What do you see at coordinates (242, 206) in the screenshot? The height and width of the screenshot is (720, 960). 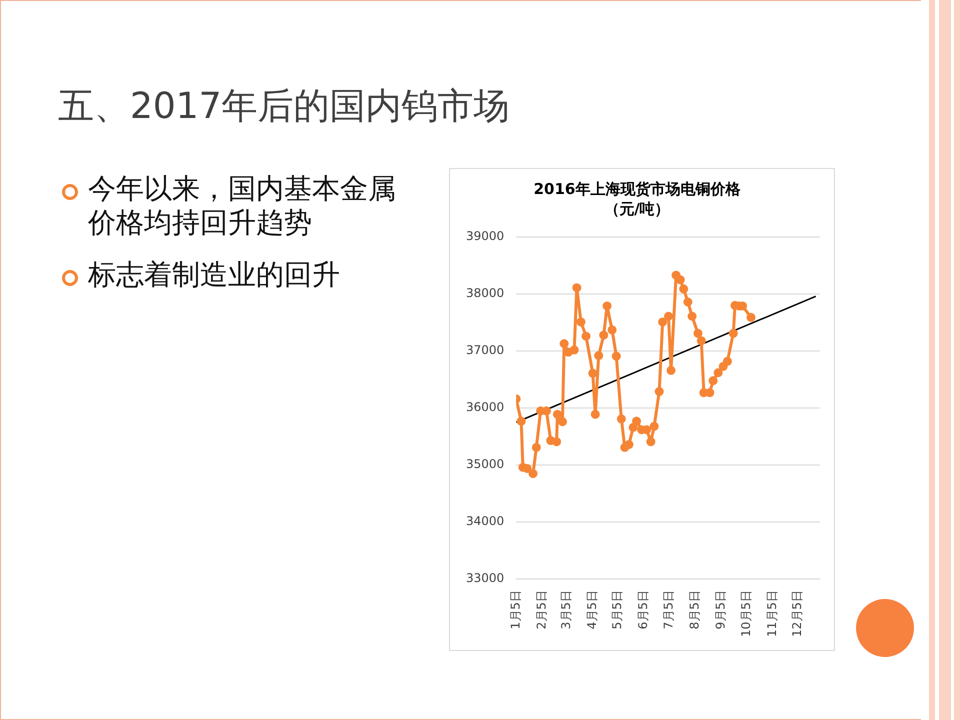 I see `text: 今年以来，国内基本金属价格均持回升趋势` at bounding box center [242, 206].